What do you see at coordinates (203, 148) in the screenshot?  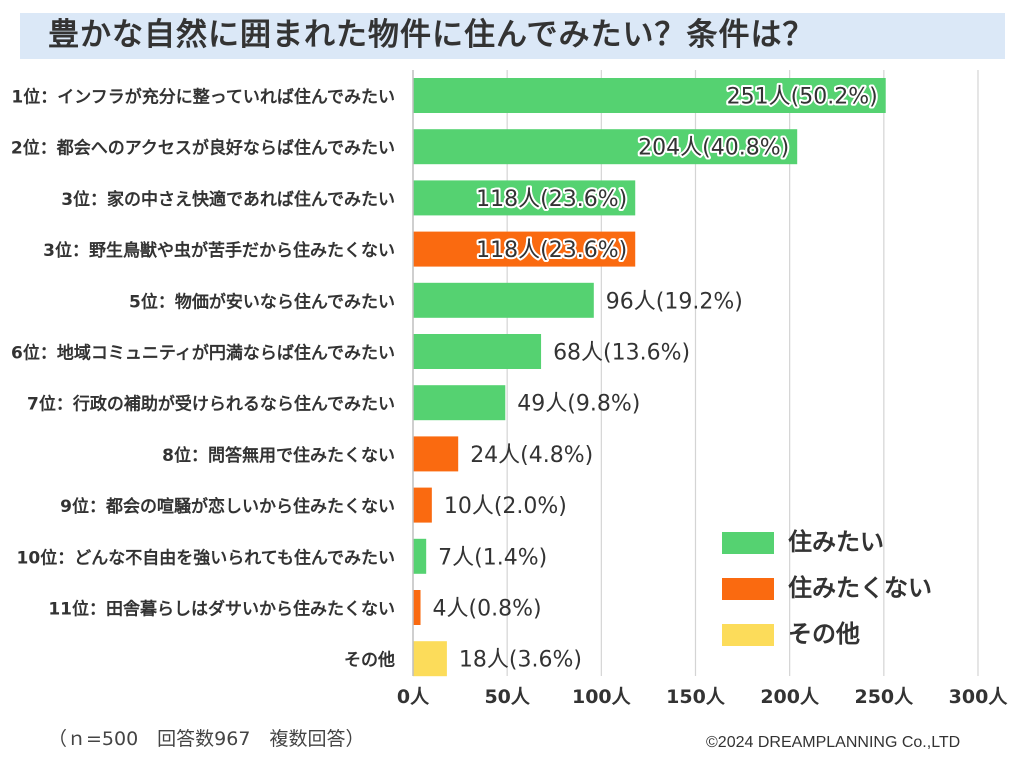 I see `category-label-2: 2位：都会へのアクセスが良好ならば住んでみたい` at bounding box center [203, 148].